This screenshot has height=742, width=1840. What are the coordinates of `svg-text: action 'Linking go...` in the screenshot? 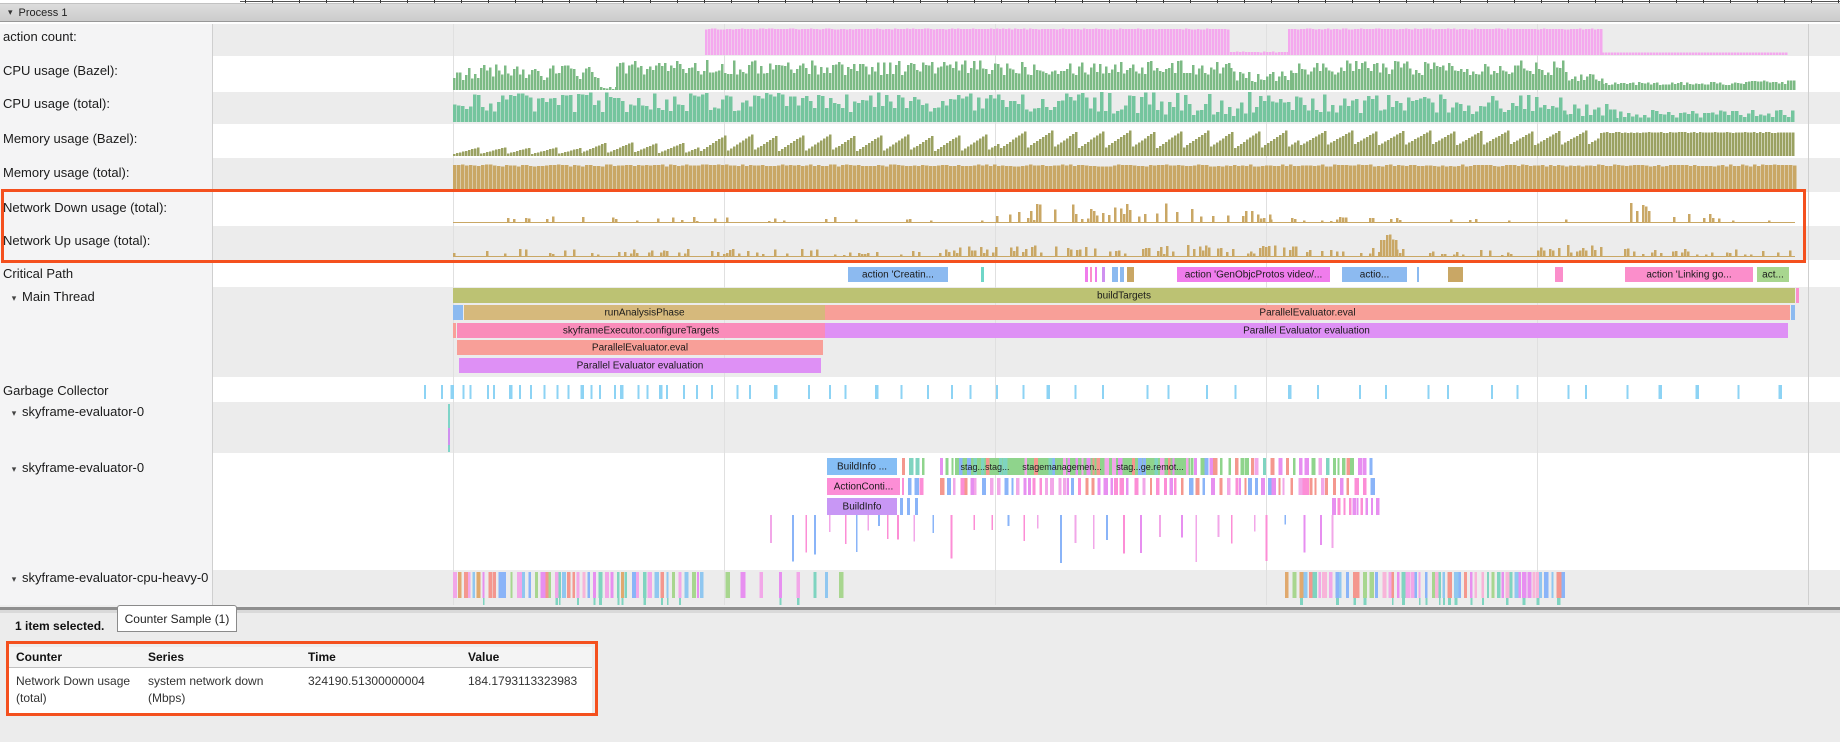 It's located at (1688, 275).